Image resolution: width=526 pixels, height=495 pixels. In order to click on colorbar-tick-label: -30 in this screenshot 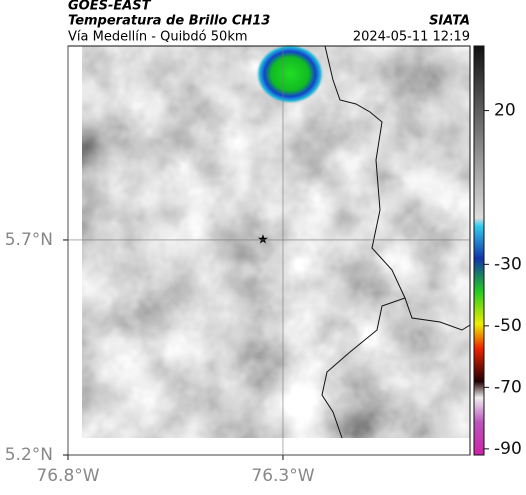, I will do `click(508, 264)`.